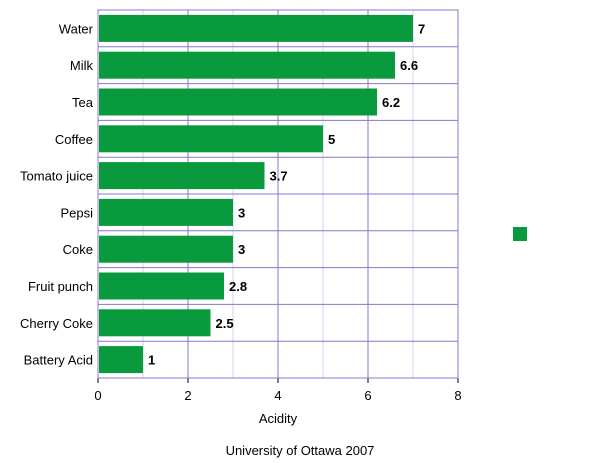 This screenshot has height=463, width=600. What do you see at coordinates (151, 360) in the screenshot?
I see `value-label: 1` at bounding box center [151, 360].